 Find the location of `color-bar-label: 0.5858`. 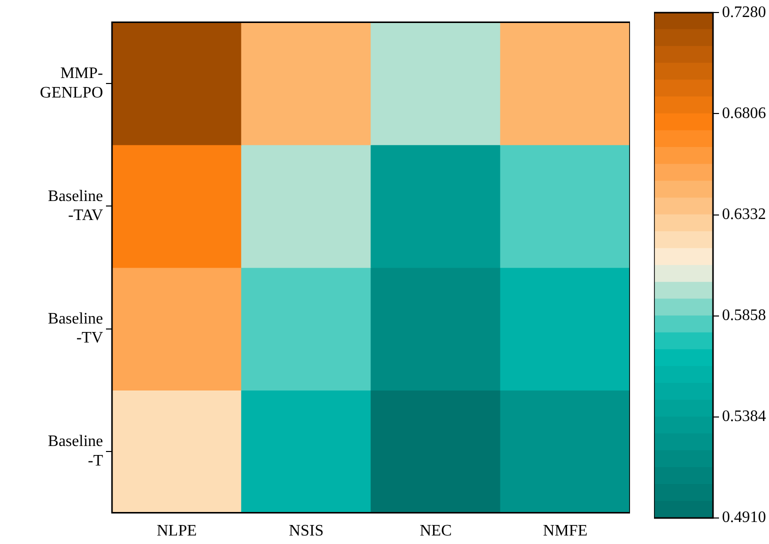

color-bar-label: 0.5858 is located at coordinates (744, 315).